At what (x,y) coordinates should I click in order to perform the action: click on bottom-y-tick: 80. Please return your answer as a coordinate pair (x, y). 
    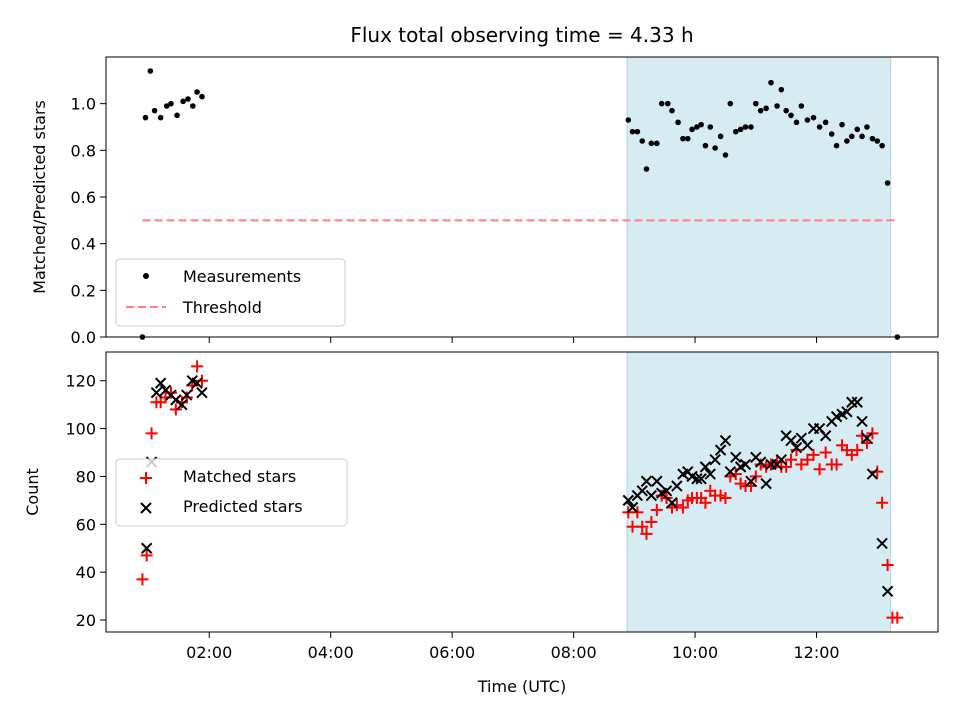
    Looking at the image, I should click on (91, 476).